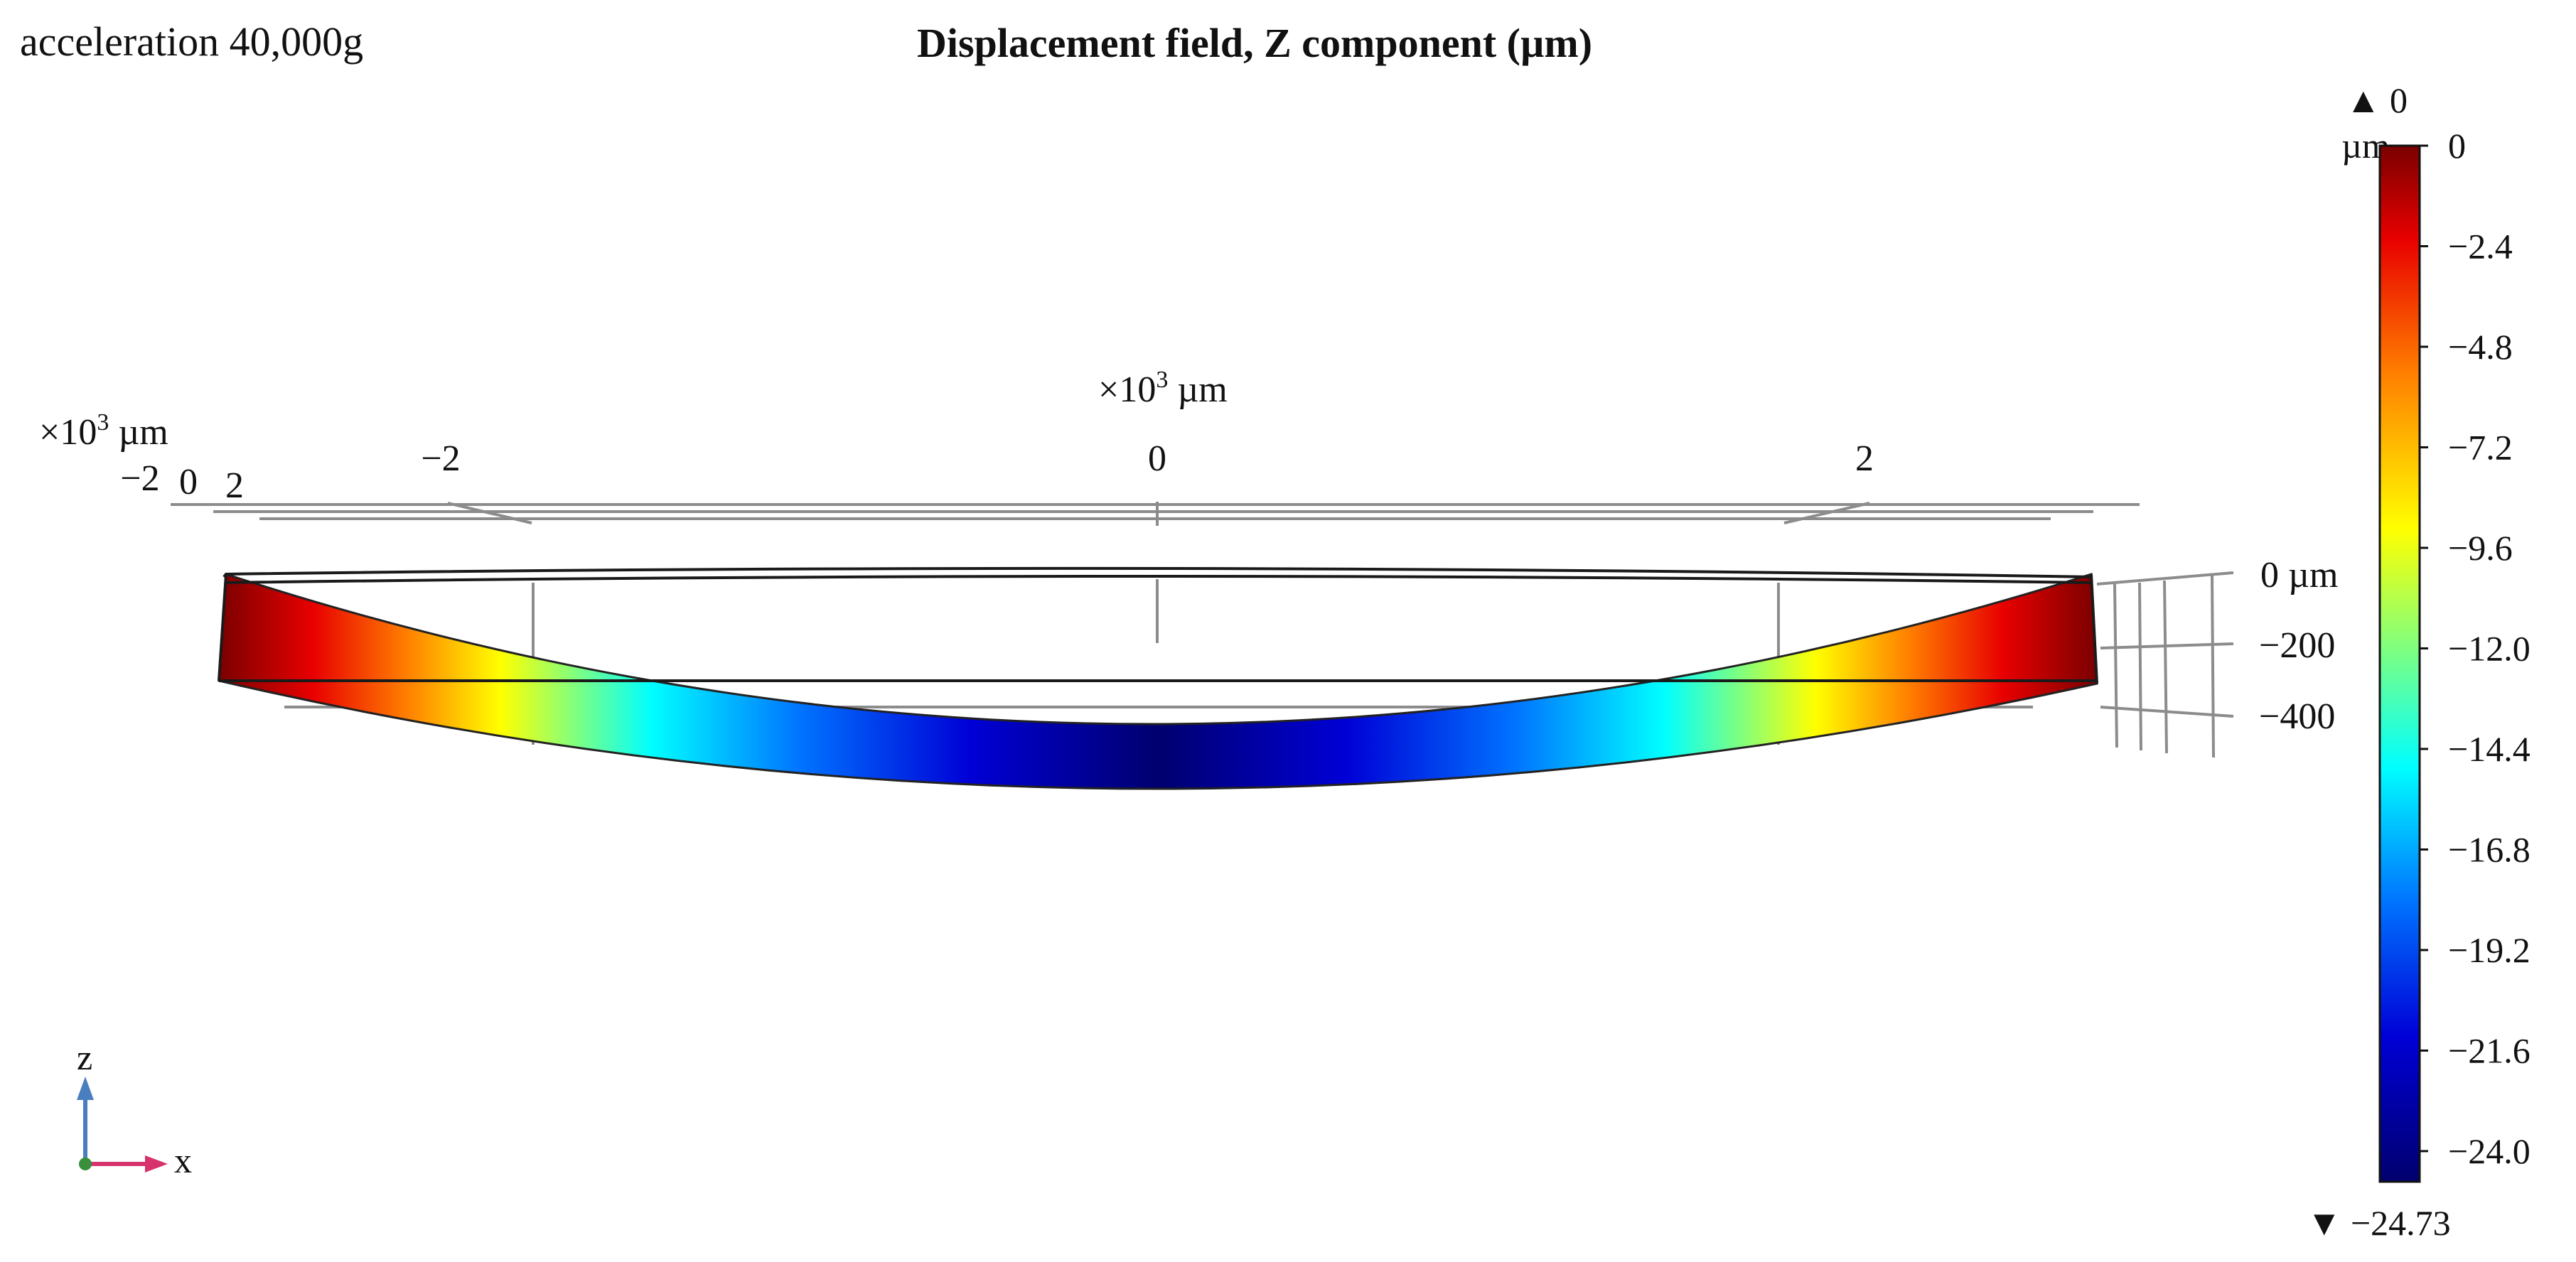  What do you see at coordinates (183, 1160) in the screenshot?
I see `triad-x-label: x` at bounding box center [183, 1160].